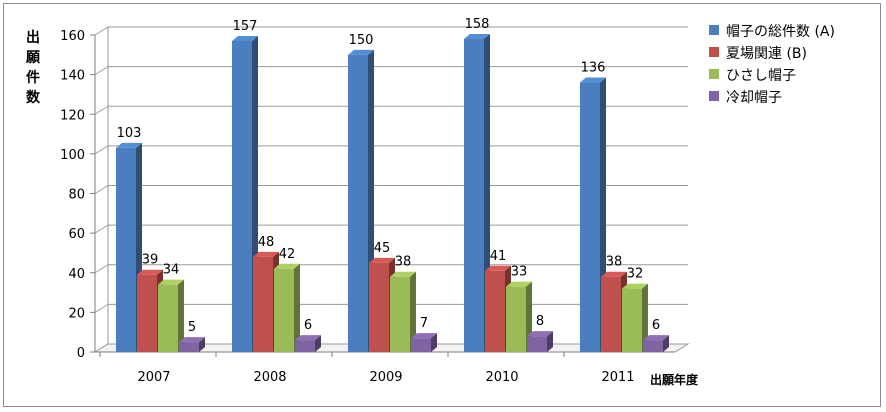  I want to click on data-label: 7, so click(424, 323).